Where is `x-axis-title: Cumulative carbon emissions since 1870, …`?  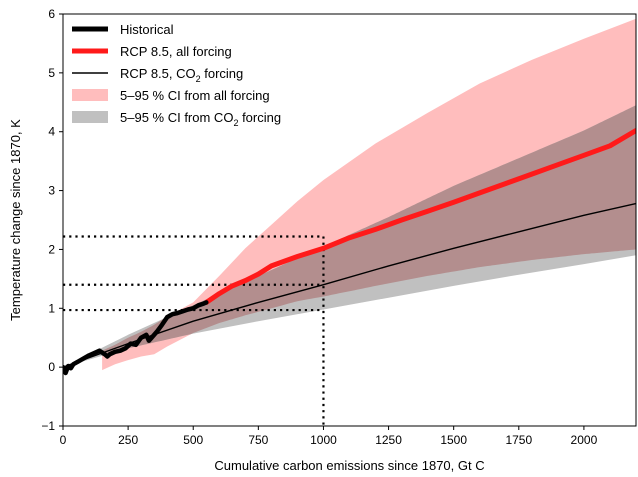
x-axis-title: Cumulative carbon emissions since 1870, … is located at coordinates (349, 465).